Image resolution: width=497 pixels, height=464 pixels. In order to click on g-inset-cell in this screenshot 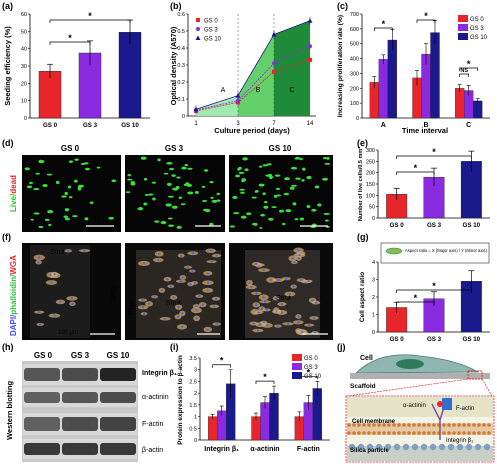, I will do `click(394, 251)`.